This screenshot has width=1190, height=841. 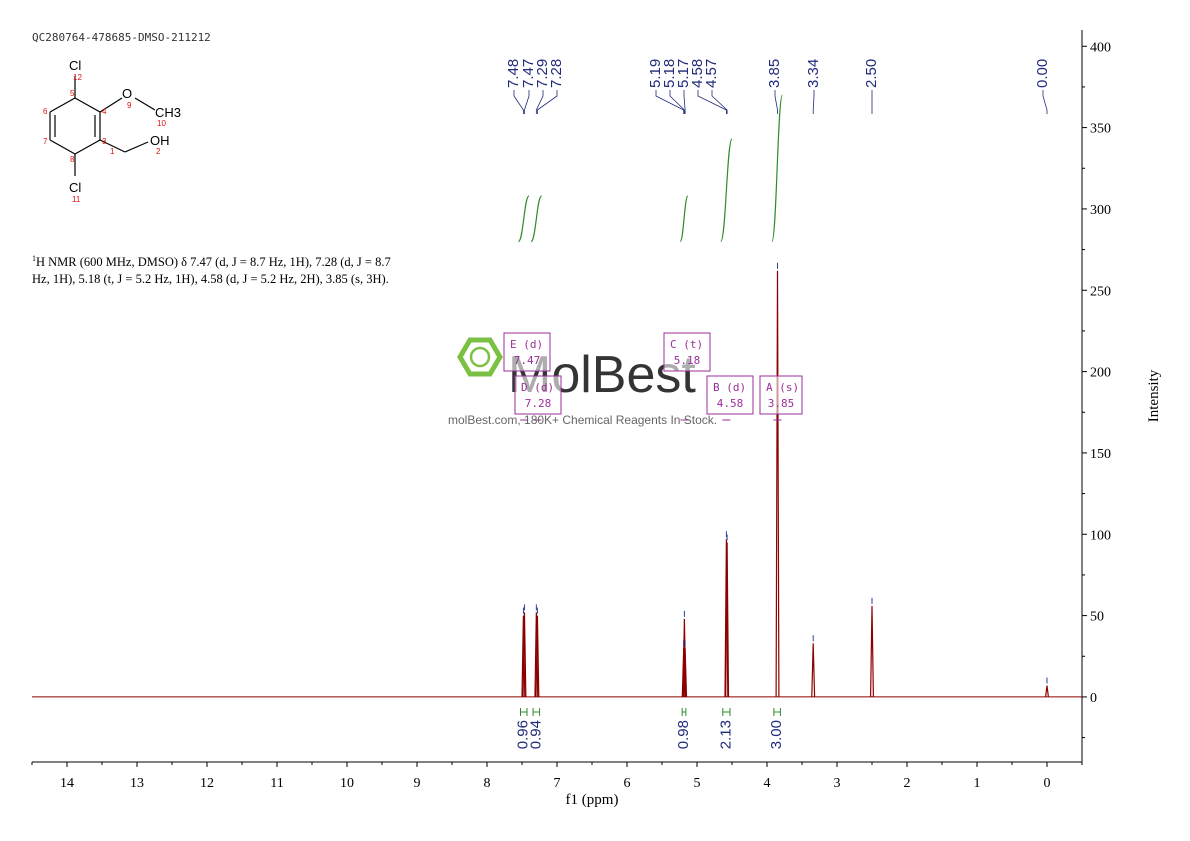 I want to click on y-tick-label: 200, so click(x=1100, y=373).